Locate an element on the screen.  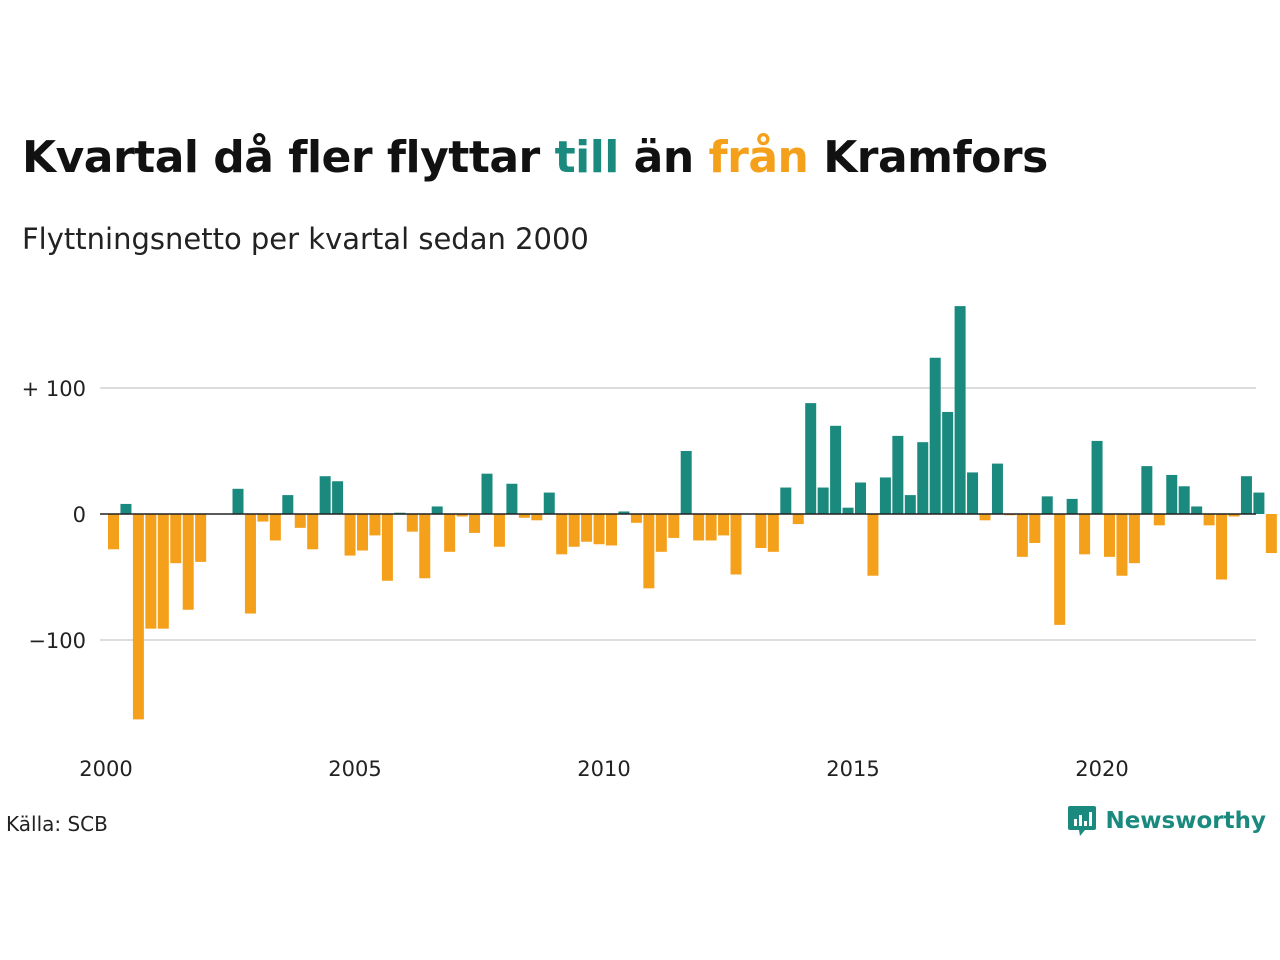
x-axis-labels: 2000 2005 2010 2015 2020 is located at coordinates (603, 769).